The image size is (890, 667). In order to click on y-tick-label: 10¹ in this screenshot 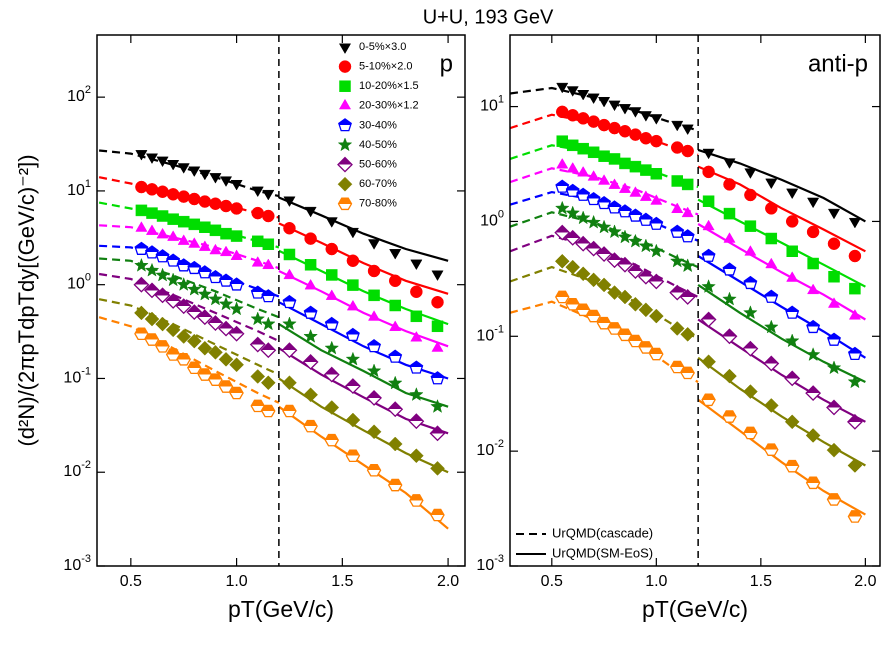, I will do `click(79, 188)`.